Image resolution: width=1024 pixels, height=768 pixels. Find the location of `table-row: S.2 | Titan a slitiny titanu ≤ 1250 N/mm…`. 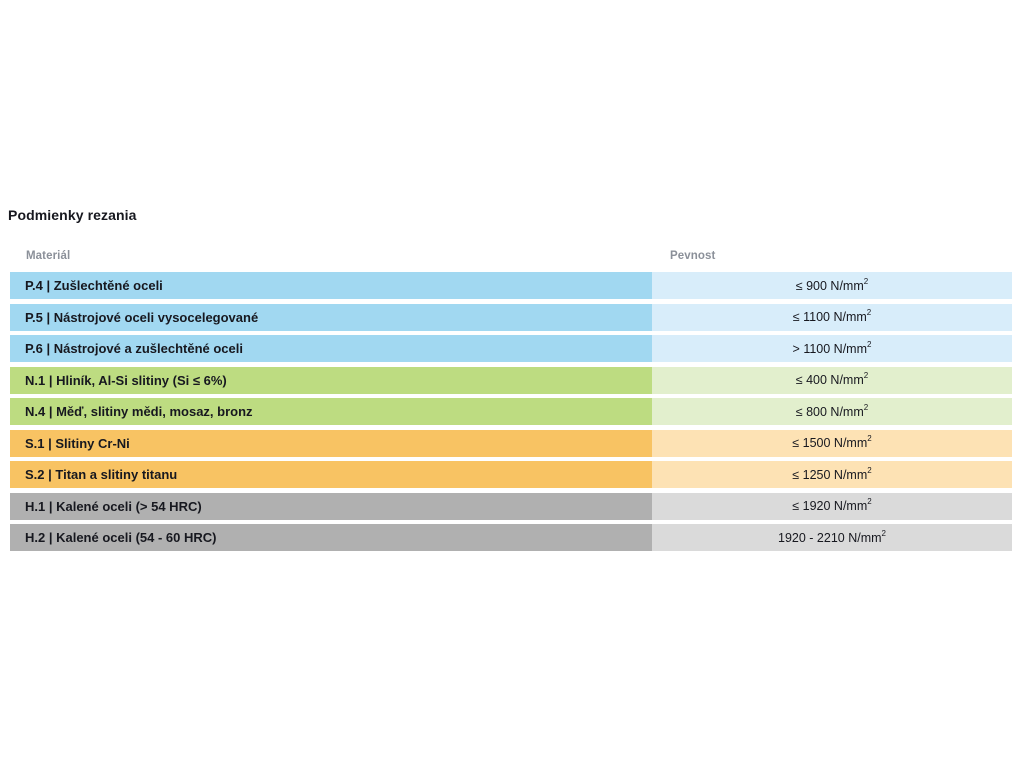

table-row: S.2 | Titan a slitiny titanu ≤ 1250 N/mm… is located at coordinates (511, 474).